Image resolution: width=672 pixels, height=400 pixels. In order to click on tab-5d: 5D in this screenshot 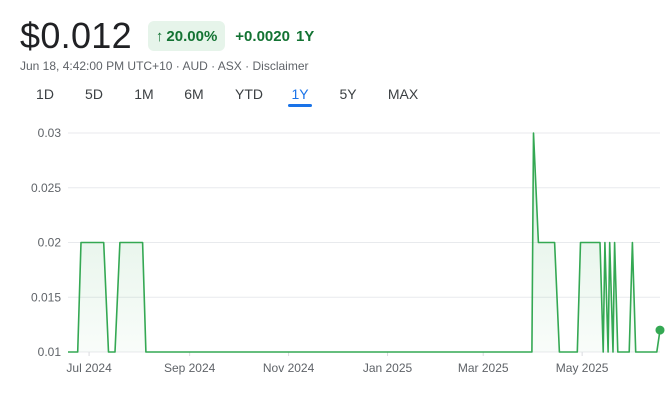, I will do `click(94, 94)`.